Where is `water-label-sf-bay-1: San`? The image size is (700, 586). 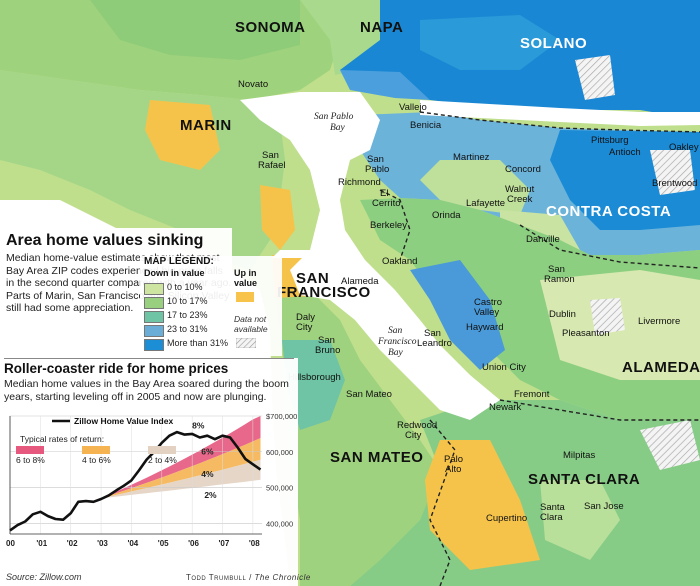
water-label-sf-bay-1: San is located at coordinates (395, 331).